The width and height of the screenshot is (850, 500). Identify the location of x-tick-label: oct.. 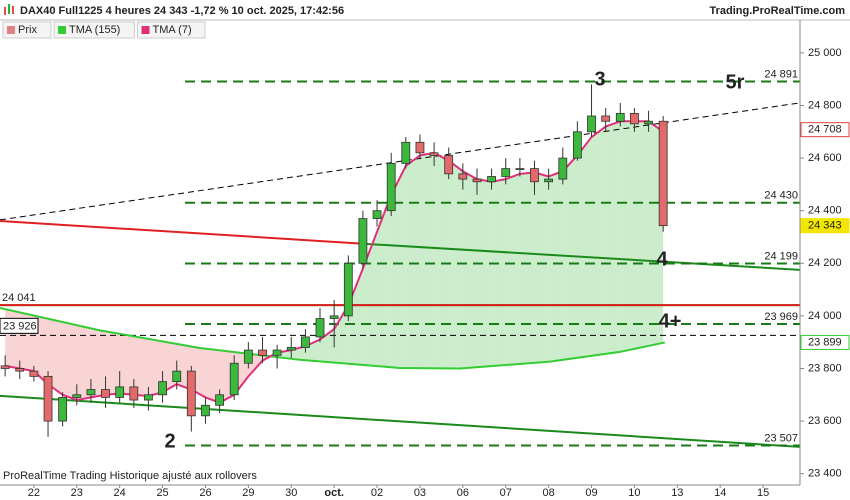
(334, 493).